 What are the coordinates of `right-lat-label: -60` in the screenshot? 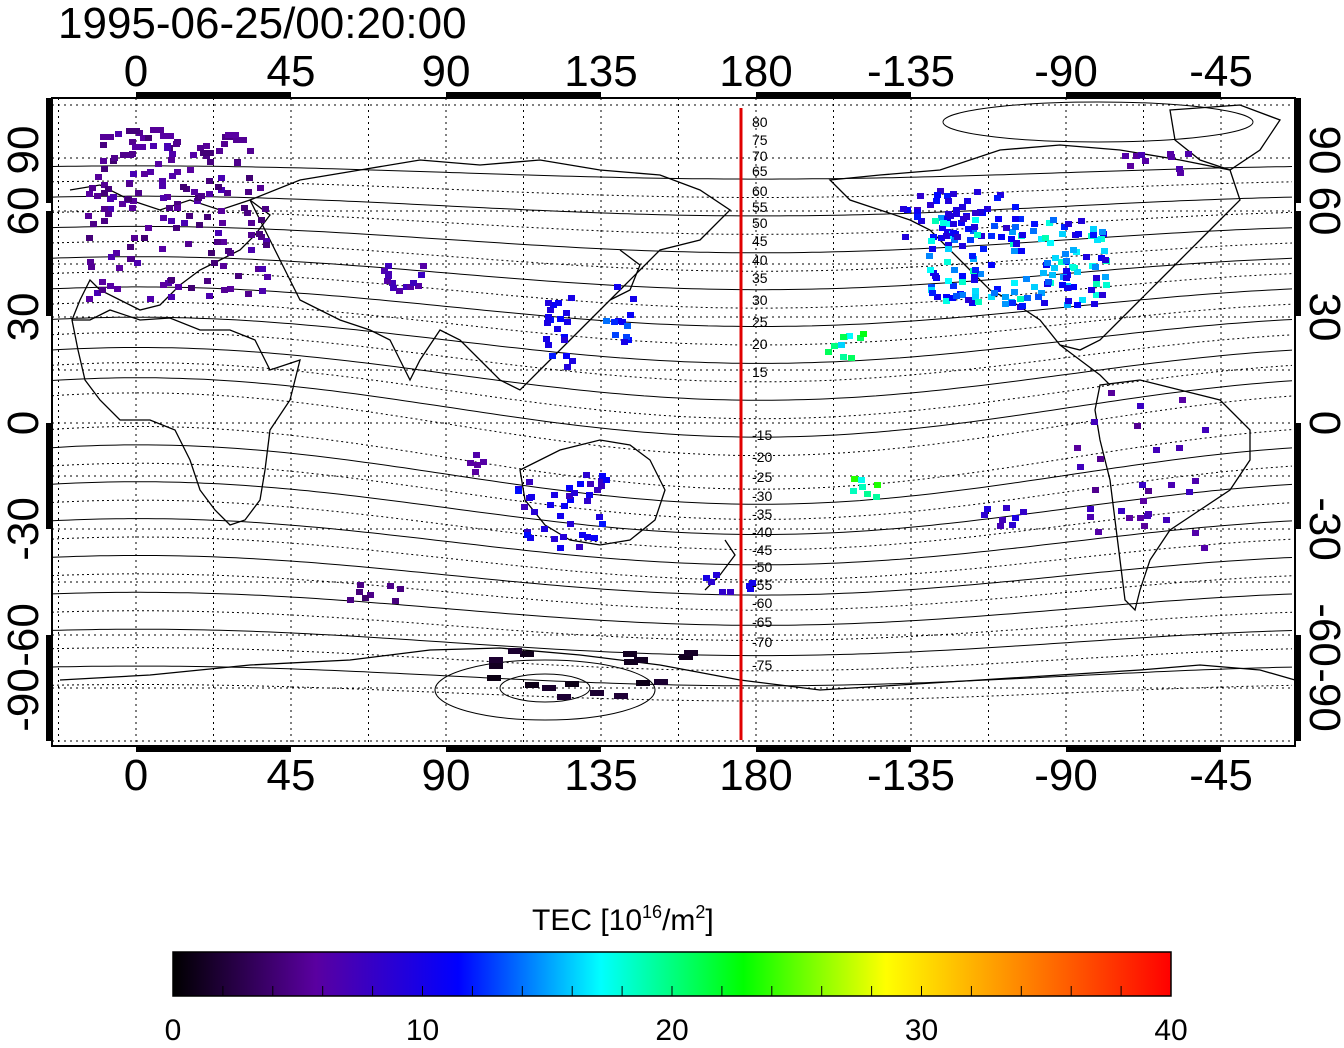 It's located at (1322, 635).